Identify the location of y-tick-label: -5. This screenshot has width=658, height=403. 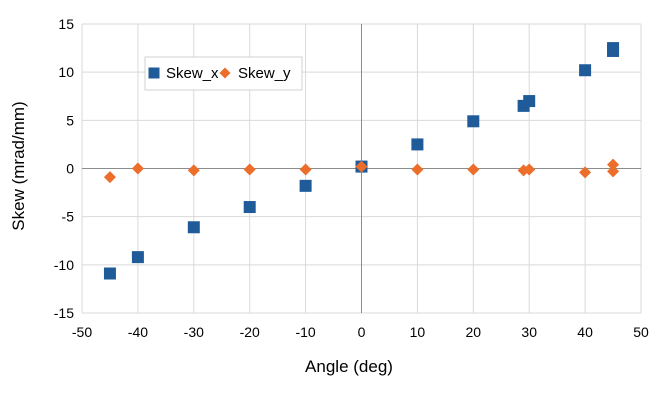
(68, 217).